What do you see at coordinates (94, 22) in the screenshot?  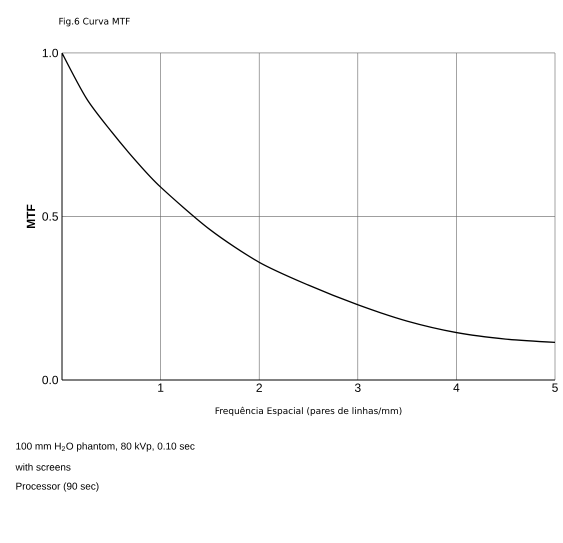 I see `chart-title: Fig.6 Curva MTF` at bounding box center [94, 22].